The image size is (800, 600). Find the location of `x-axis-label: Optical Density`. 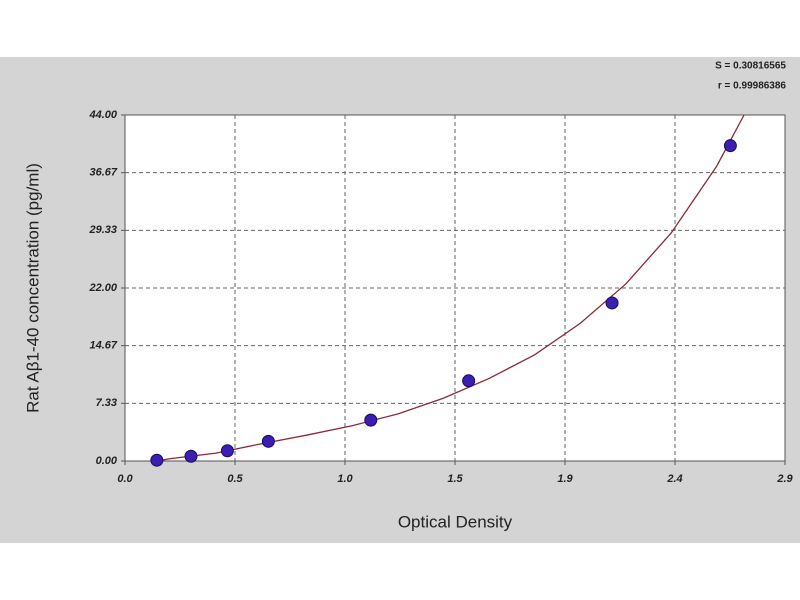

x-axis-label: Optical Density is located at coordinates (455, 521).